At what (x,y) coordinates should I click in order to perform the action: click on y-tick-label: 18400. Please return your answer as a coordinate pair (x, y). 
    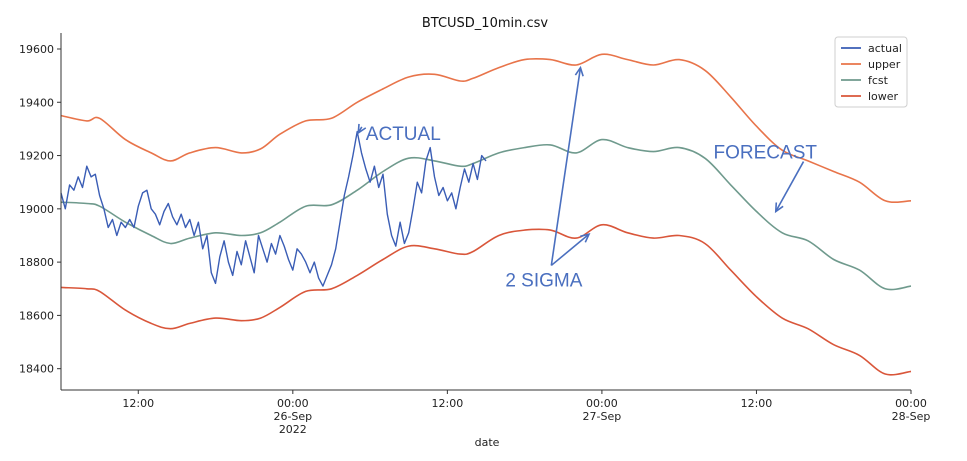
    Looking at the image, I should click on (36, 369).